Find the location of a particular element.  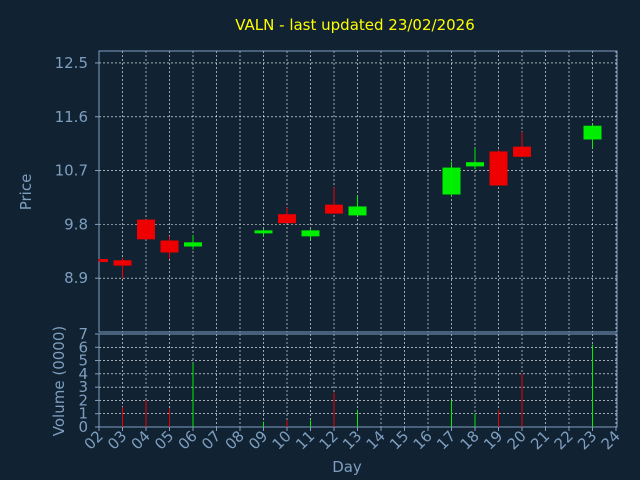

x-tick-label: 19 is located at coordinates (493, 440).